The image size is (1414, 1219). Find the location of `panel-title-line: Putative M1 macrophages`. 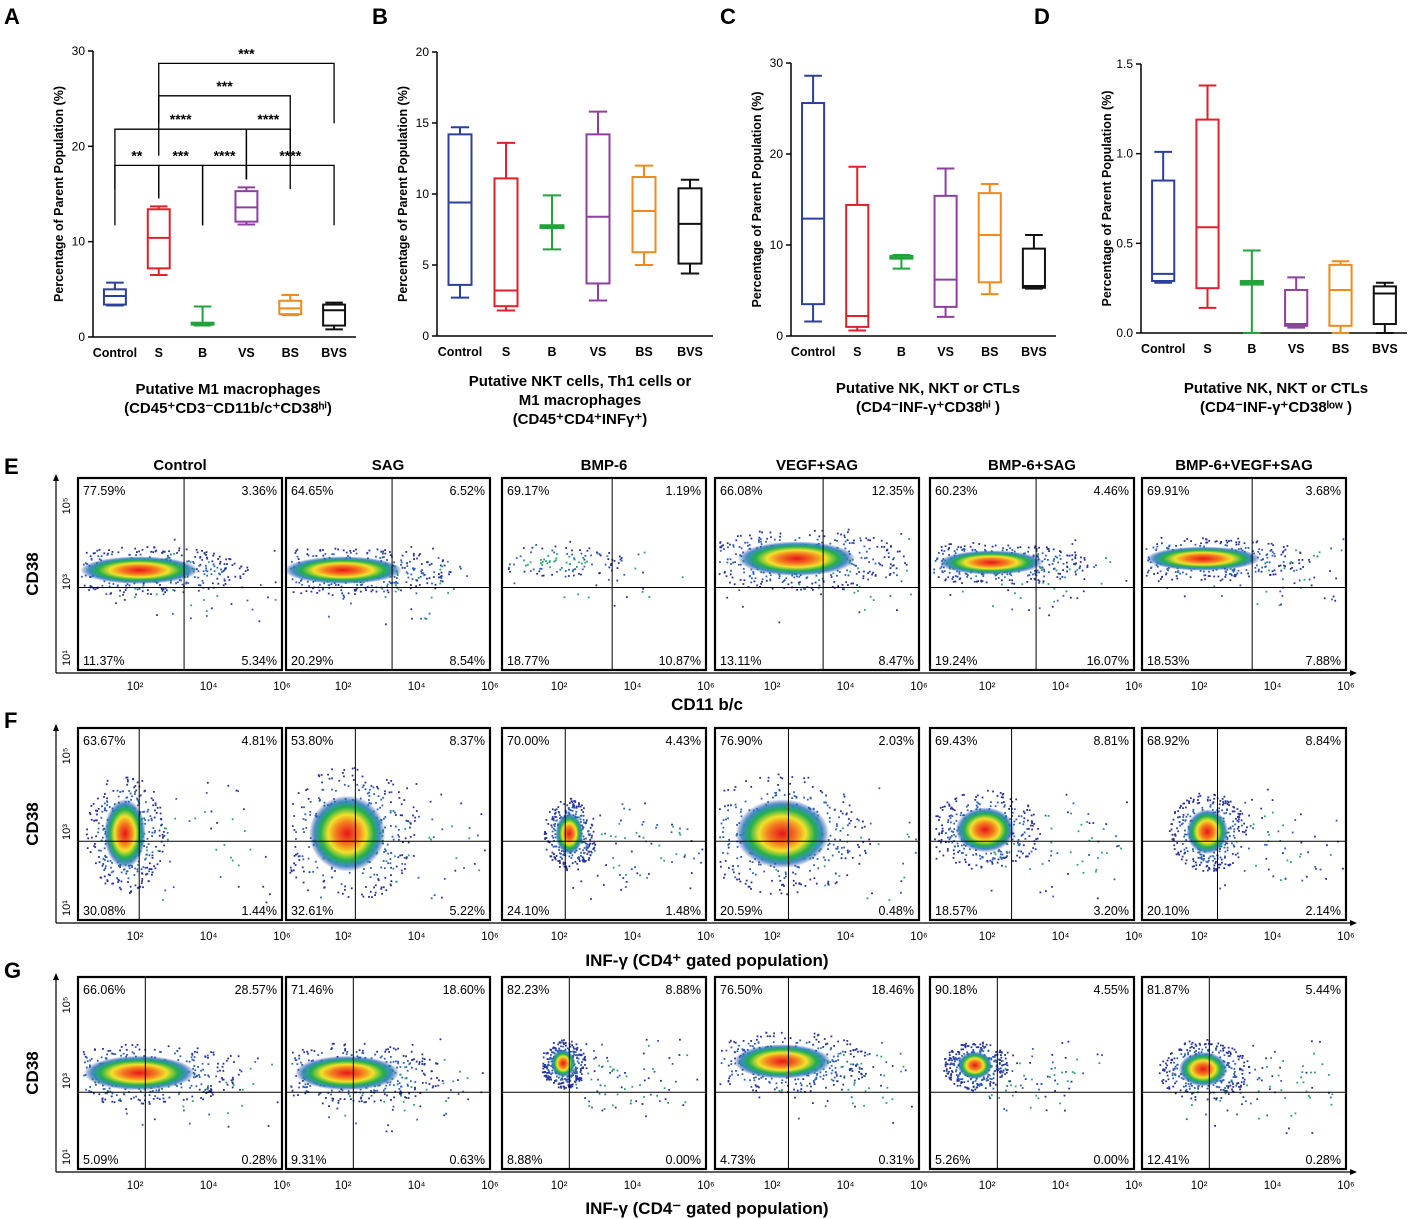

panel-title-line: Putative M1 macrophages is located at coordinates (227, 389).